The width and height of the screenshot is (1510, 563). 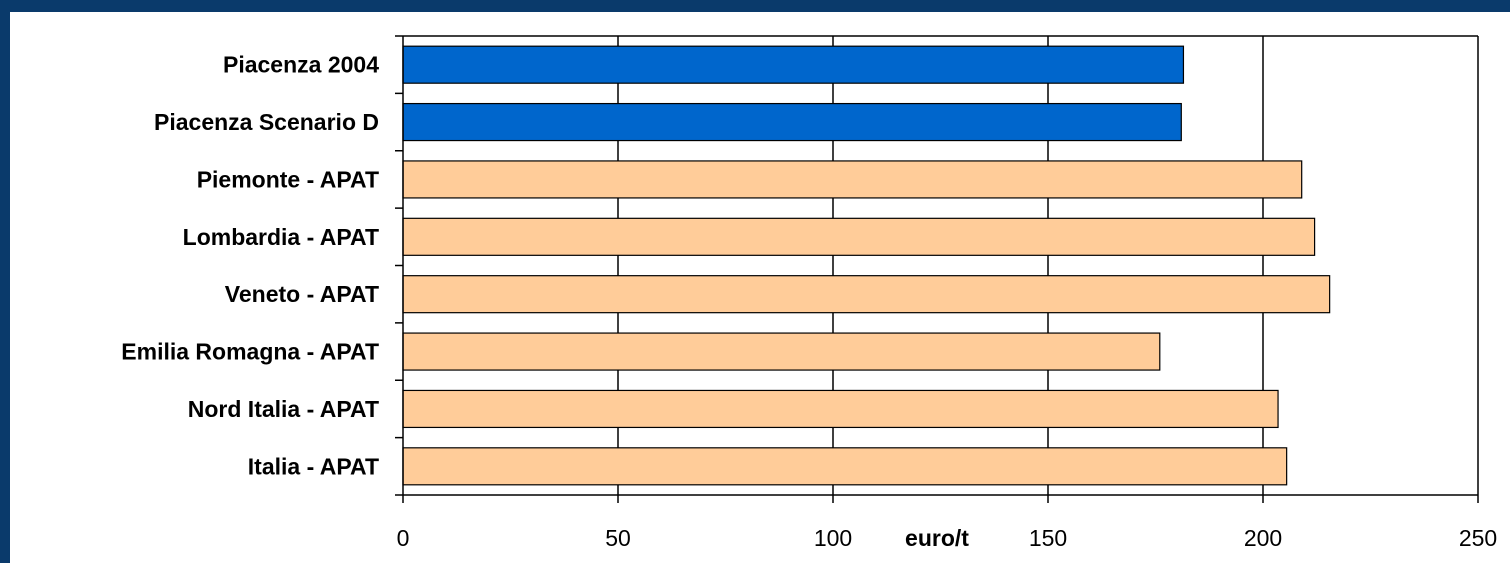 What do you see at coordinates (302, 294) in the screenshot?
I see `category-label-4: Veneto - APAT` at bounding box center [302, 294].